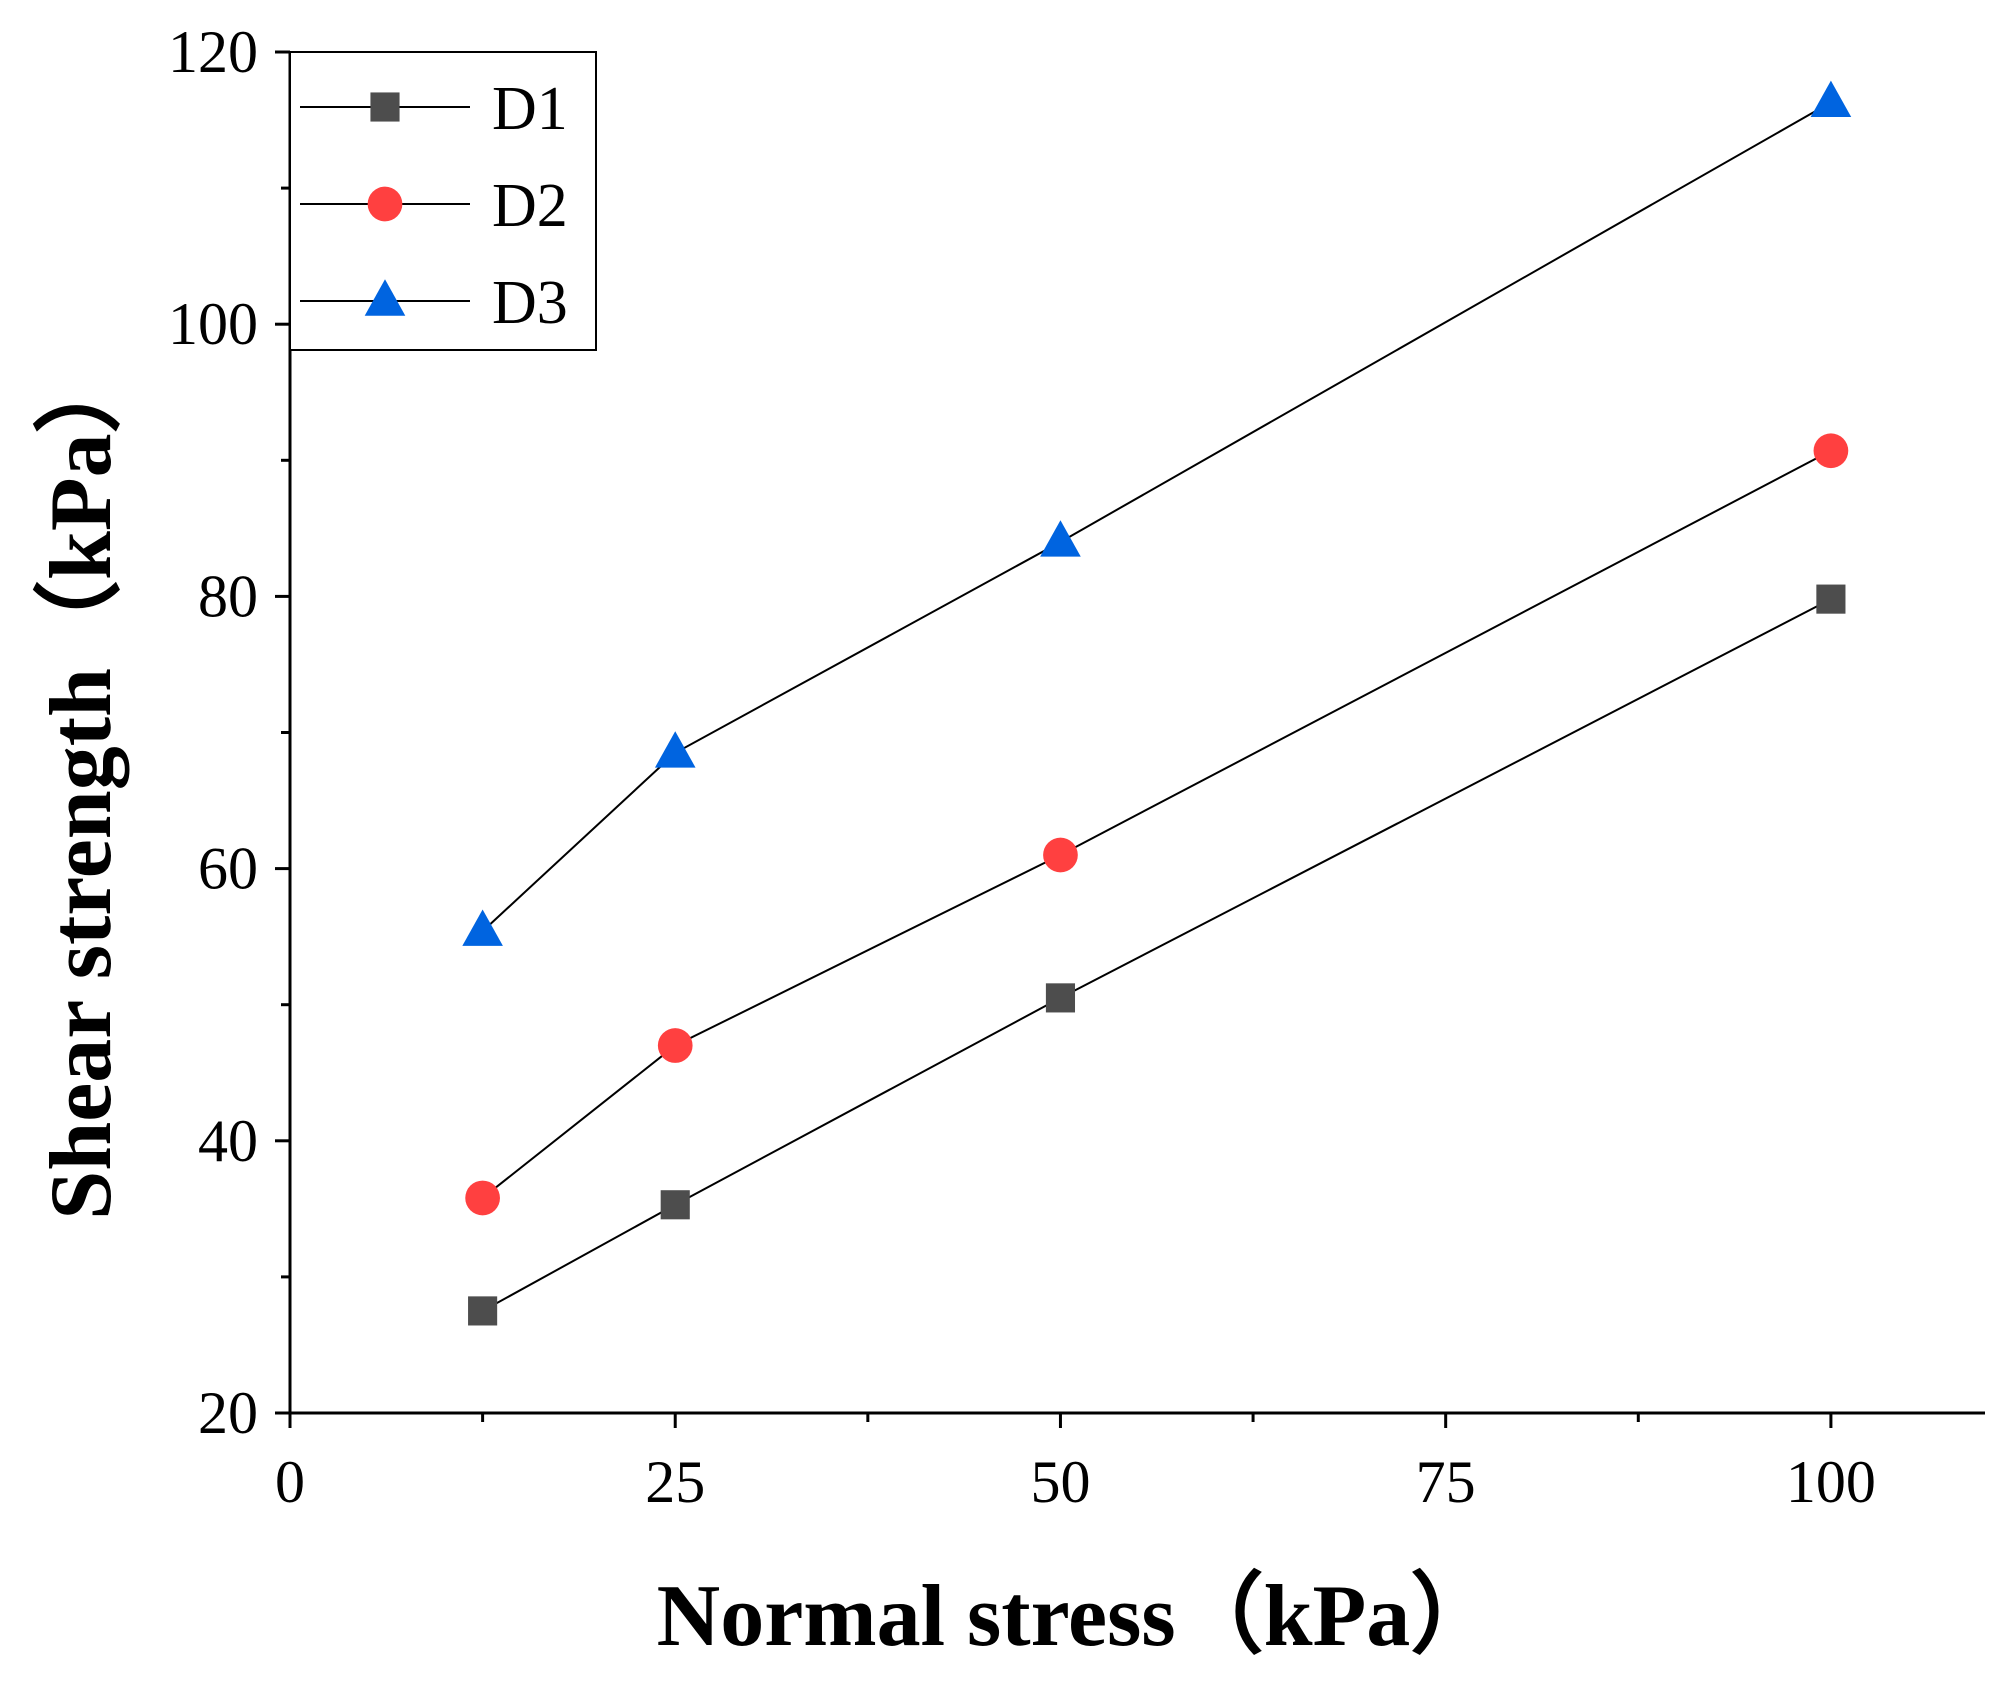 The height and width of the screenshot is (1689, 2015). I want to click on y-tick-label: 60, so click(228, 869).